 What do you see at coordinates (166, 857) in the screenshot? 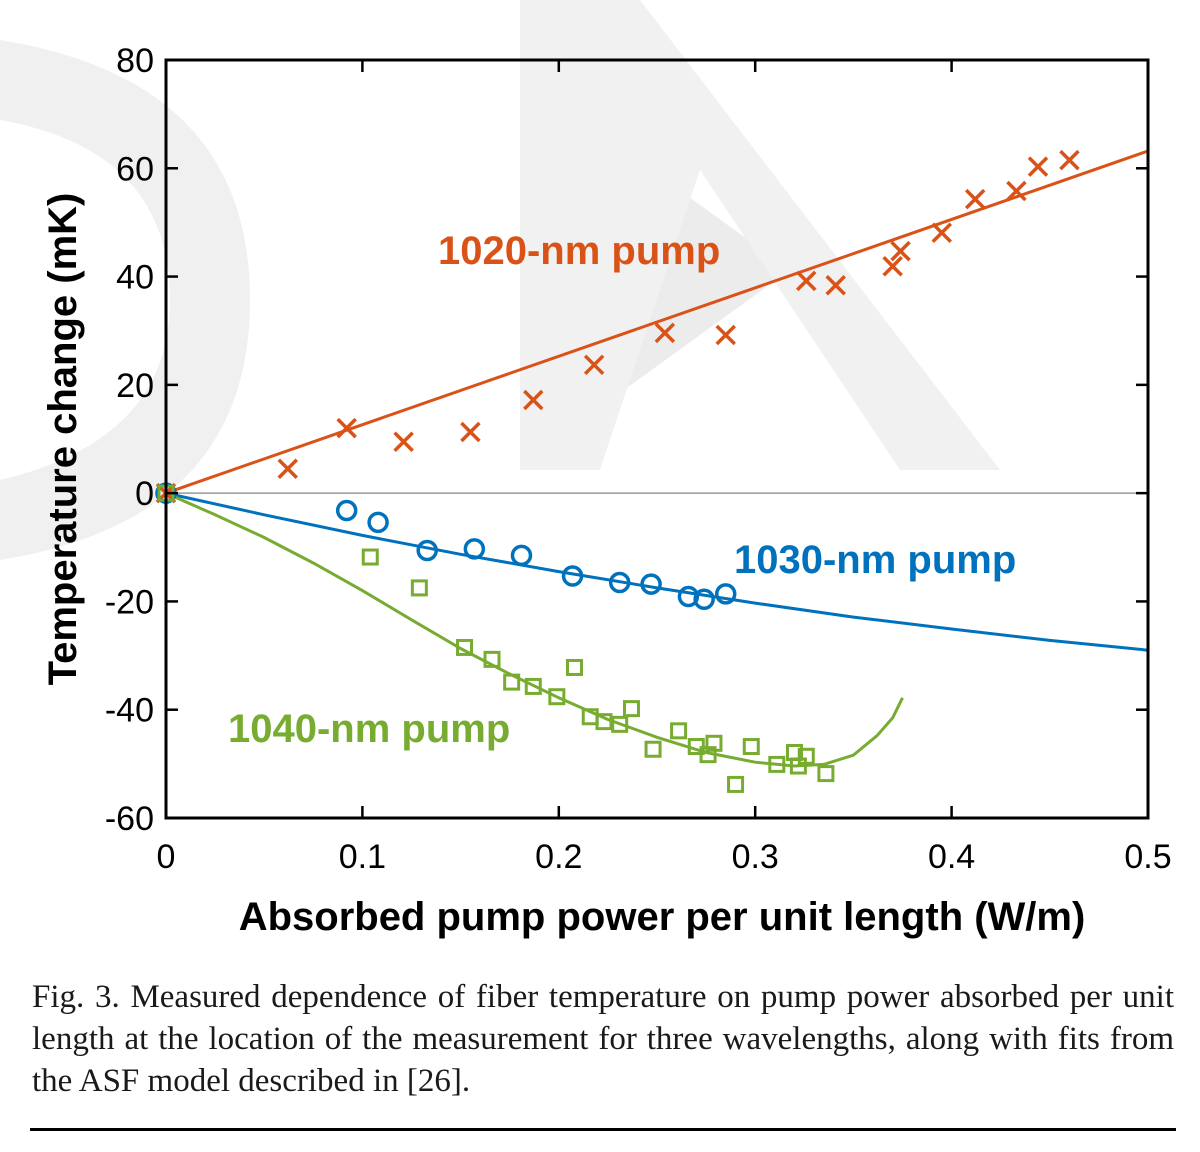
I see `x-tick-label: 0` at bounding box center [166, 857].